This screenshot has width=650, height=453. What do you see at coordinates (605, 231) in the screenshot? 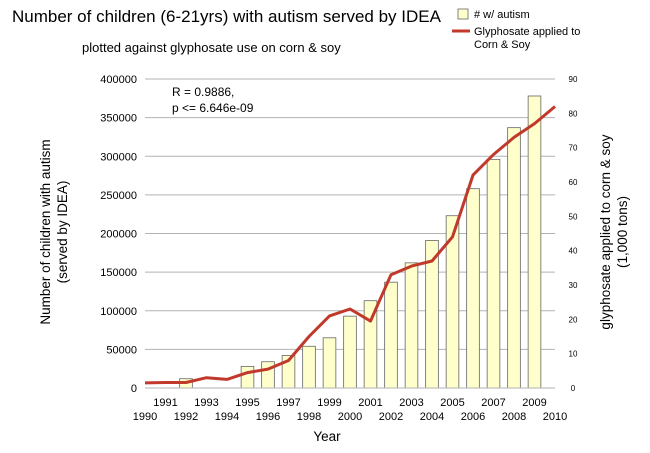
I see `y-right-title-line1: glyphosate applied to corn & soy` at bounding box center [605, 231].